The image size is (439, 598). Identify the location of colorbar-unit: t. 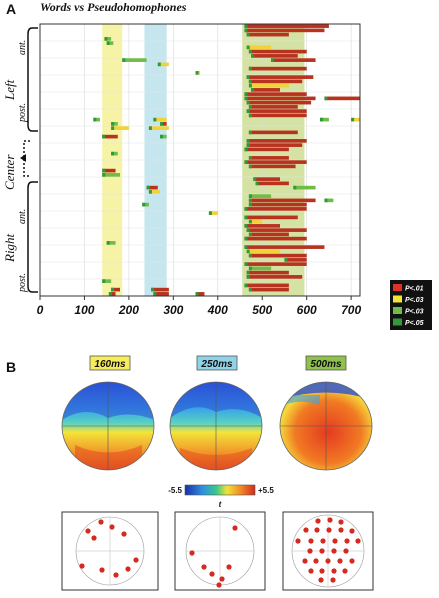
(220, 504).